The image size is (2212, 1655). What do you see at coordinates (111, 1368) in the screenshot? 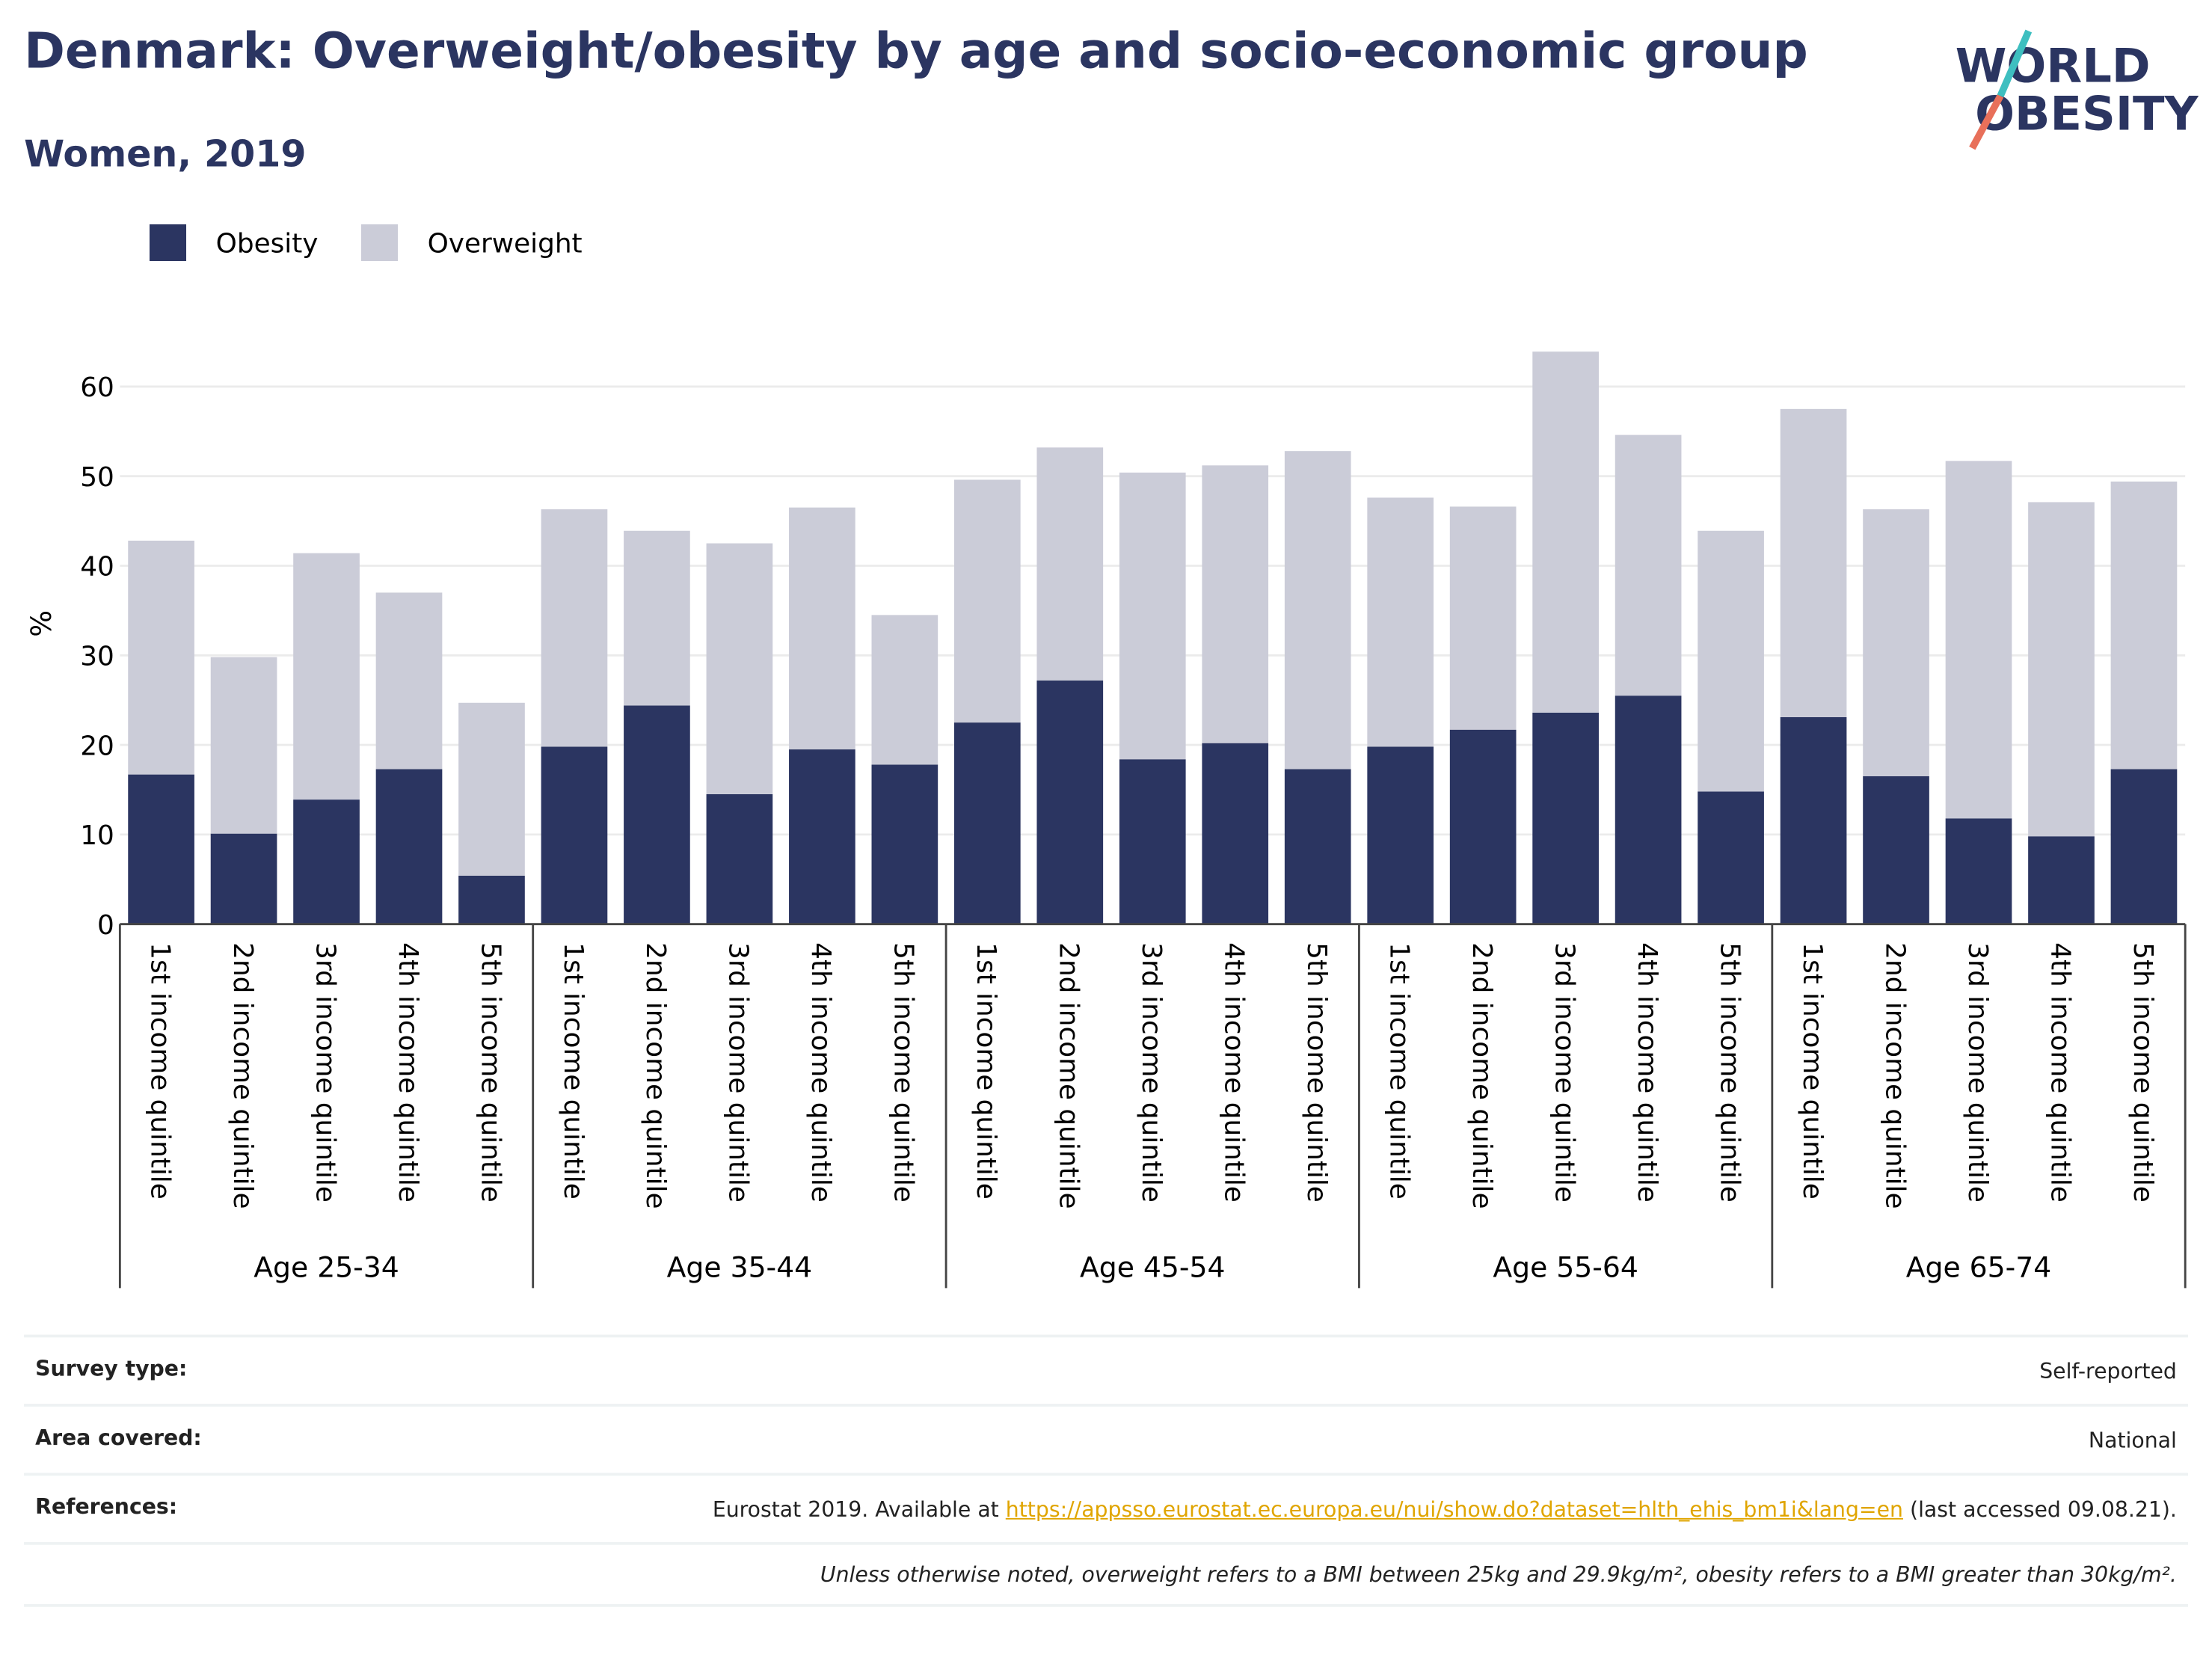
I see `row-label: Survey type:` at bounding box center [111, 1368].